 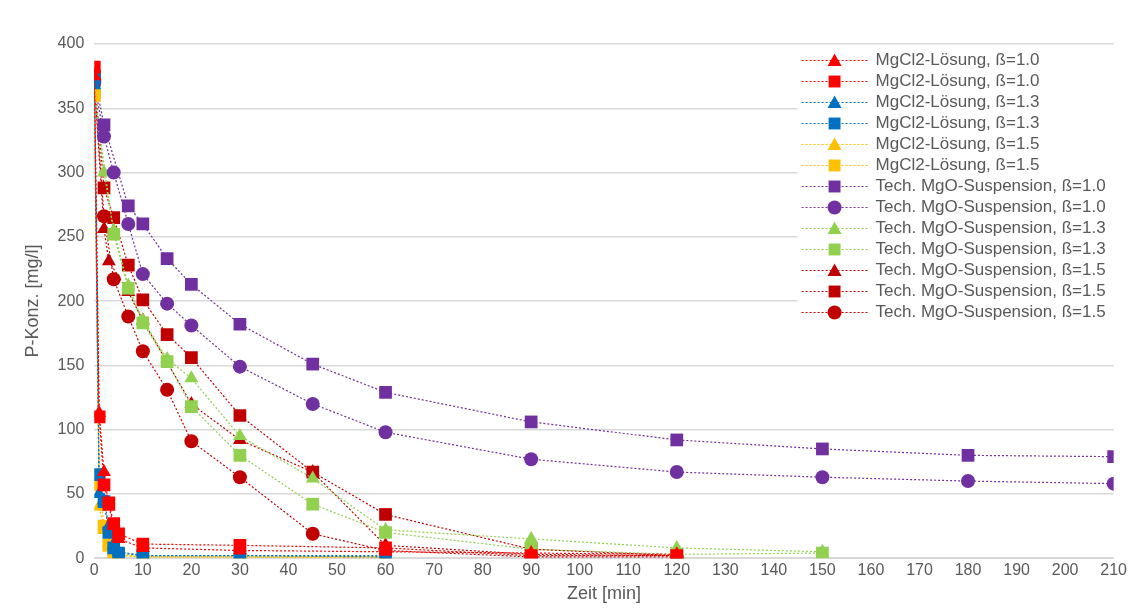 What do you see at coordinates (531, 570) in the screenshot?
I see `x-tick-label: 90` at bounding box center [531, 570].